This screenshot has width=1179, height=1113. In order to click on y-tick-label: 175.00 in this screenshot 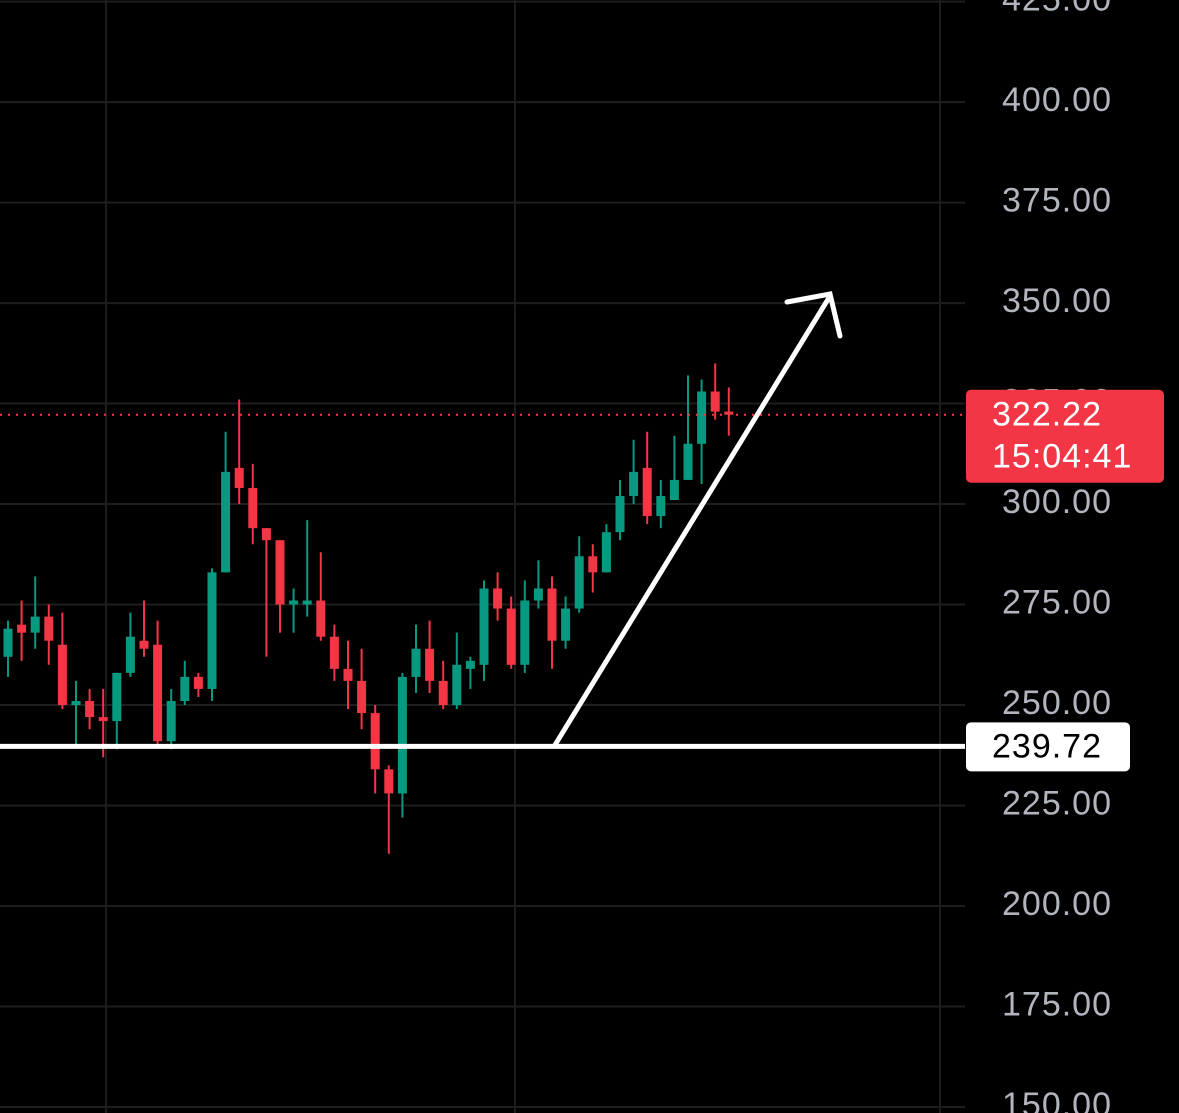, I will do `click(1057, 1004)`.